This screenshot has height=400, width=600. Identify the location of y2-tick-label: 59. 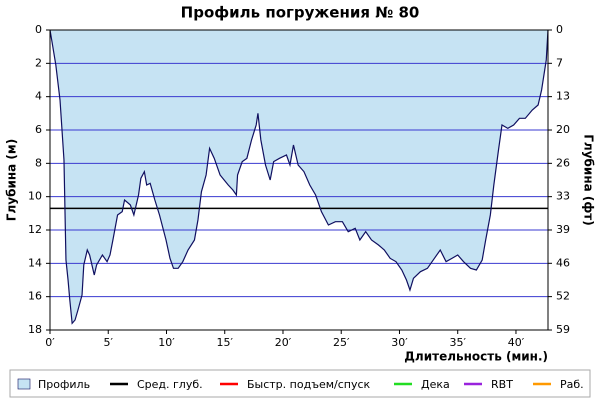
(563, 329).